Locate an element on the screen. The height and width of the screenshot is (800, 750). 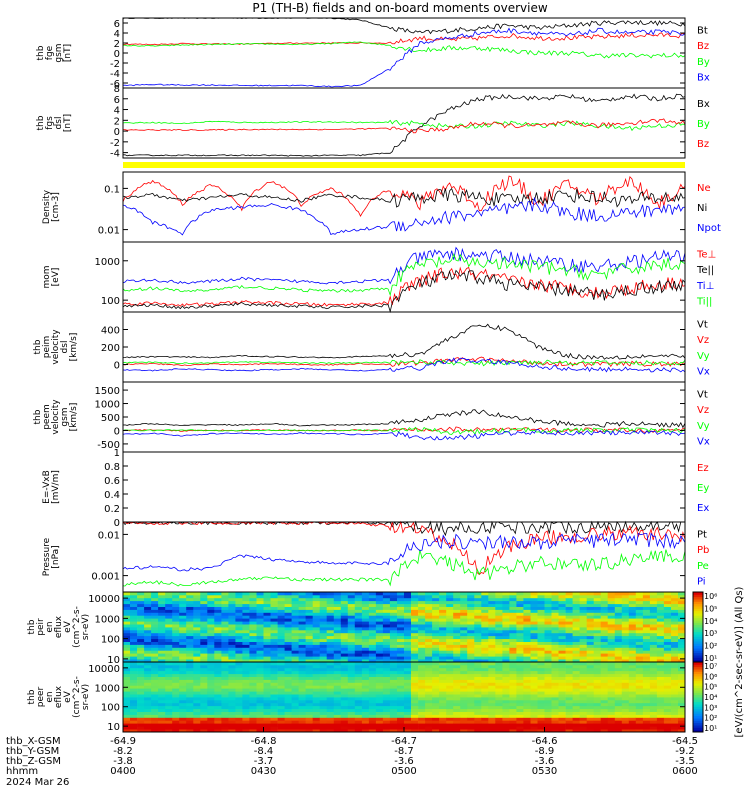
legend-entry-Bx: Bx is located at coordinates (703, 77).